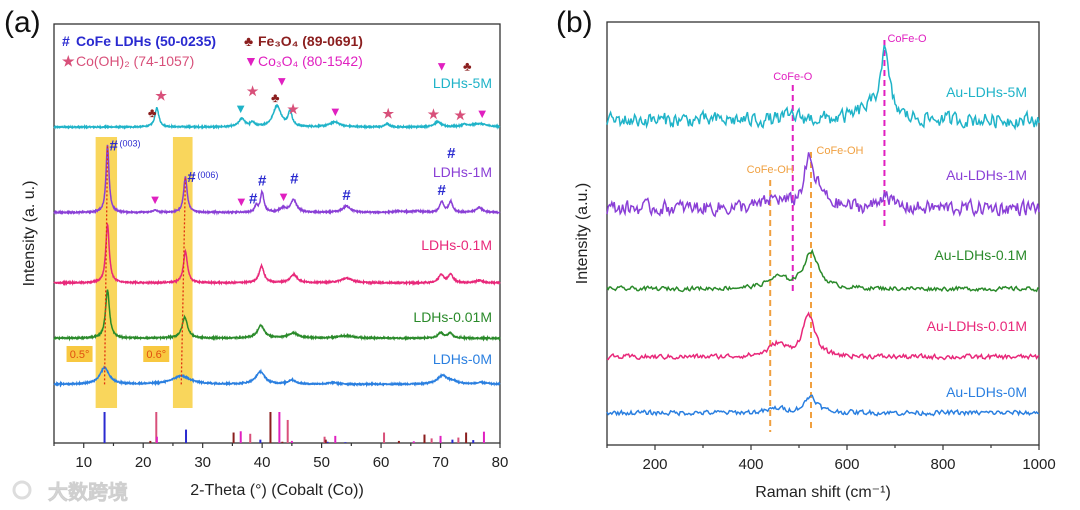  What do you see at coordinates (262, 462) in the screenshot?
I see `x-tick-label: 40` at bounding box center [262, 462].